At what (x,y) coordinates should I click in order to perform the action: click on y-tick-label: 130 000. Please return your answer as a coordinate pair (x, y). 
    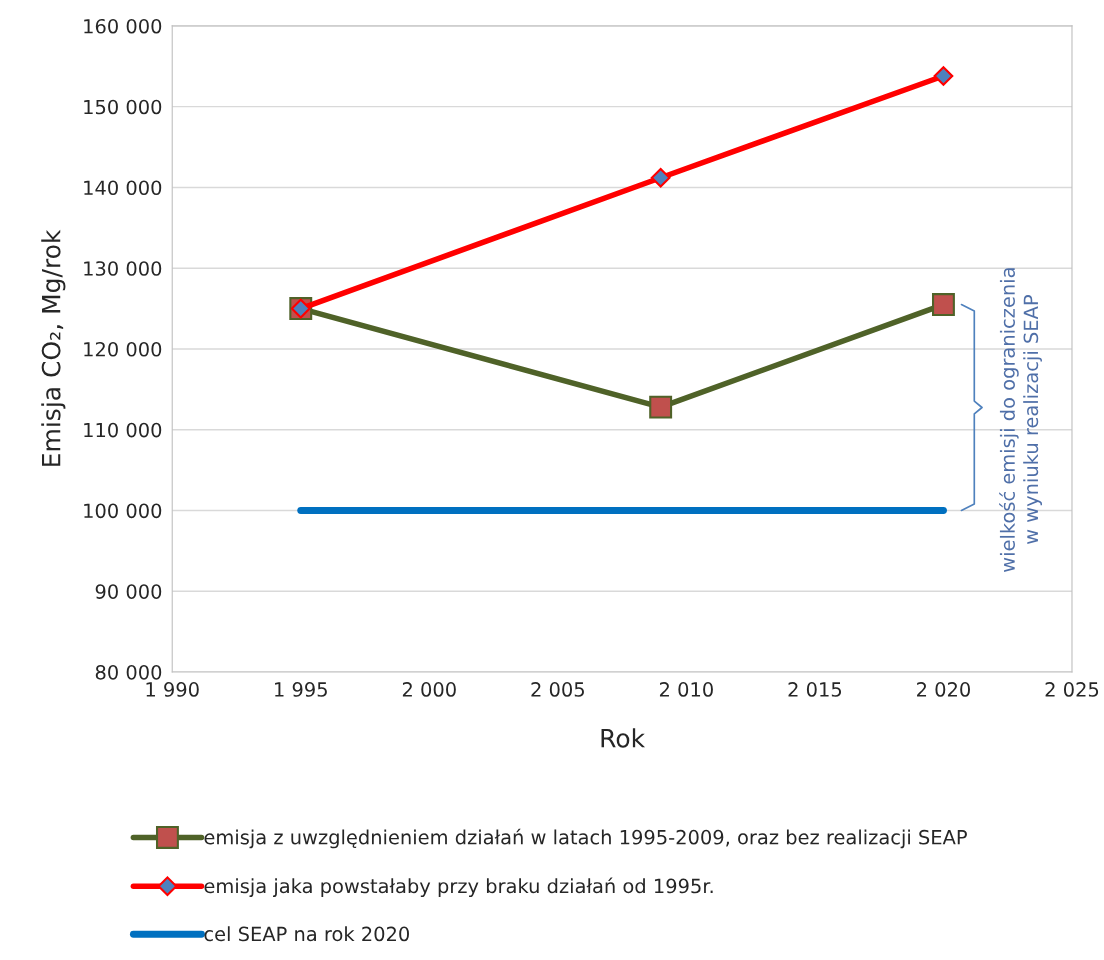
    Looking at the image, I should click on (123, 268).